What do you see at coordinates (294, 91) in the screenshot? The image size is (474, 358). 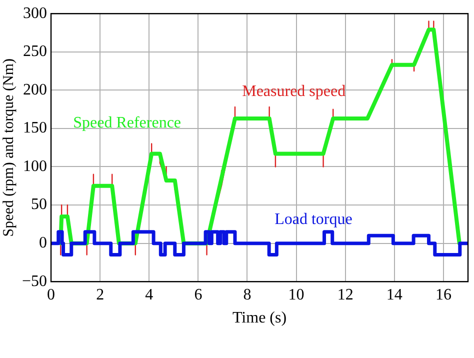 I see `series-label: Measured speed` at bounding box center [294, 91].